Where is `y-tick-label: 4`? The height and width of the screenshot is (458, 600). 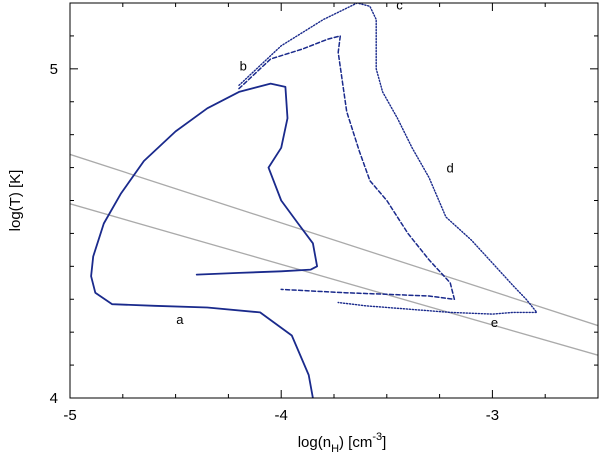
y-tick-label: 4 is located at coordinates (54, 398).